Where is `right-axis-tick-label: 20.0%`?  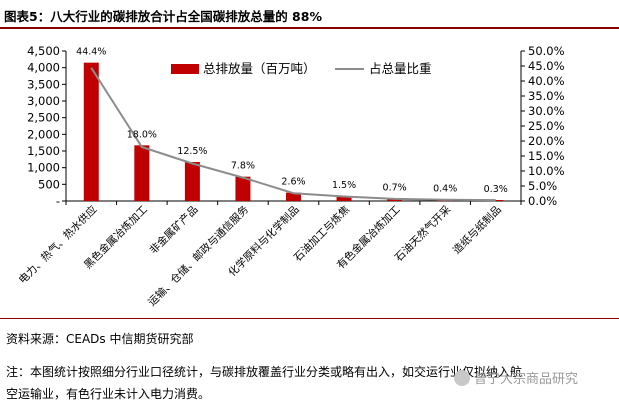 right-axis-tick-label: 20.0% is located at coordinates (546, 141).